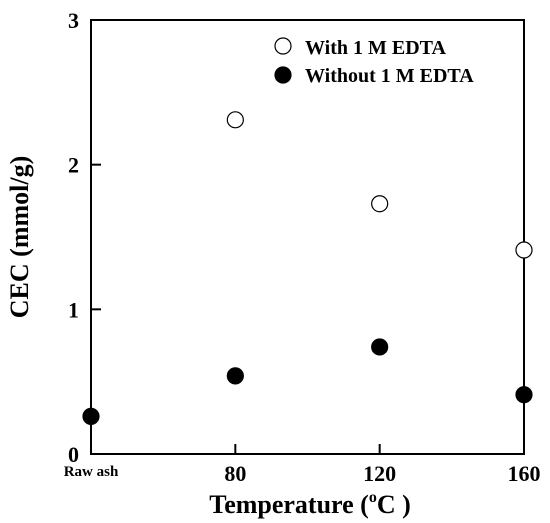 The image size is (550, 523). What do you see at coordinates (73, 20) in the screenshot?
I see `y-tick-label: 3` at bounding box center [73, 20].